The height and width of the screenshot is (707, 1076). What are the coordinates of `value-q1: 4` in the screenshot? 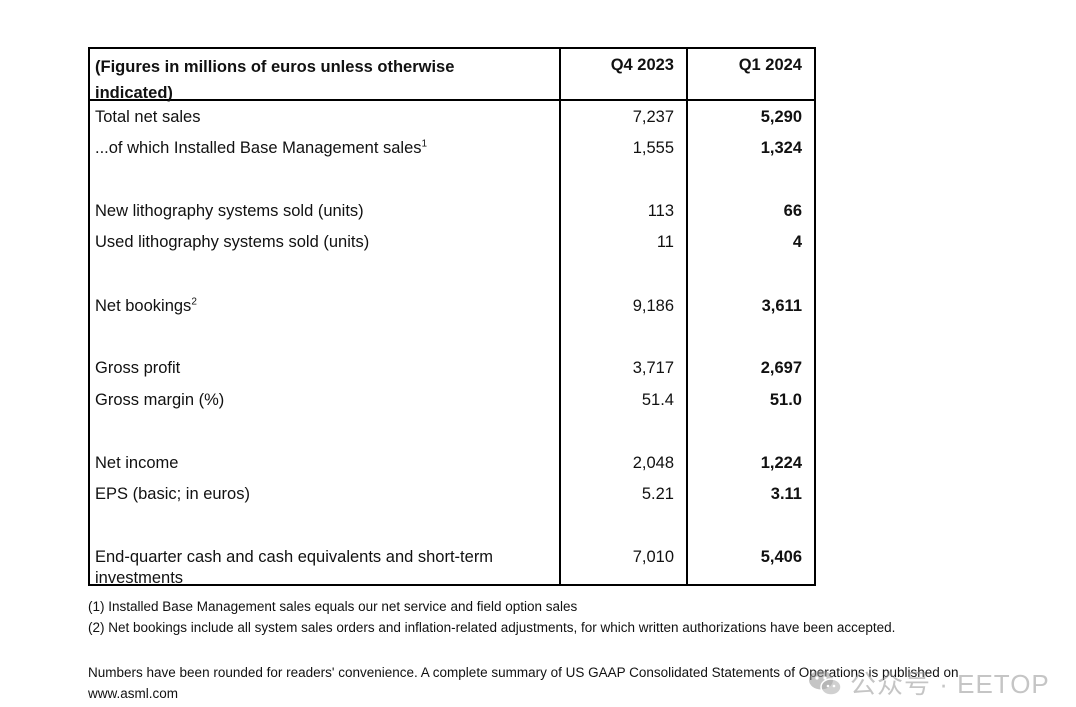 It's located at (797, 242).